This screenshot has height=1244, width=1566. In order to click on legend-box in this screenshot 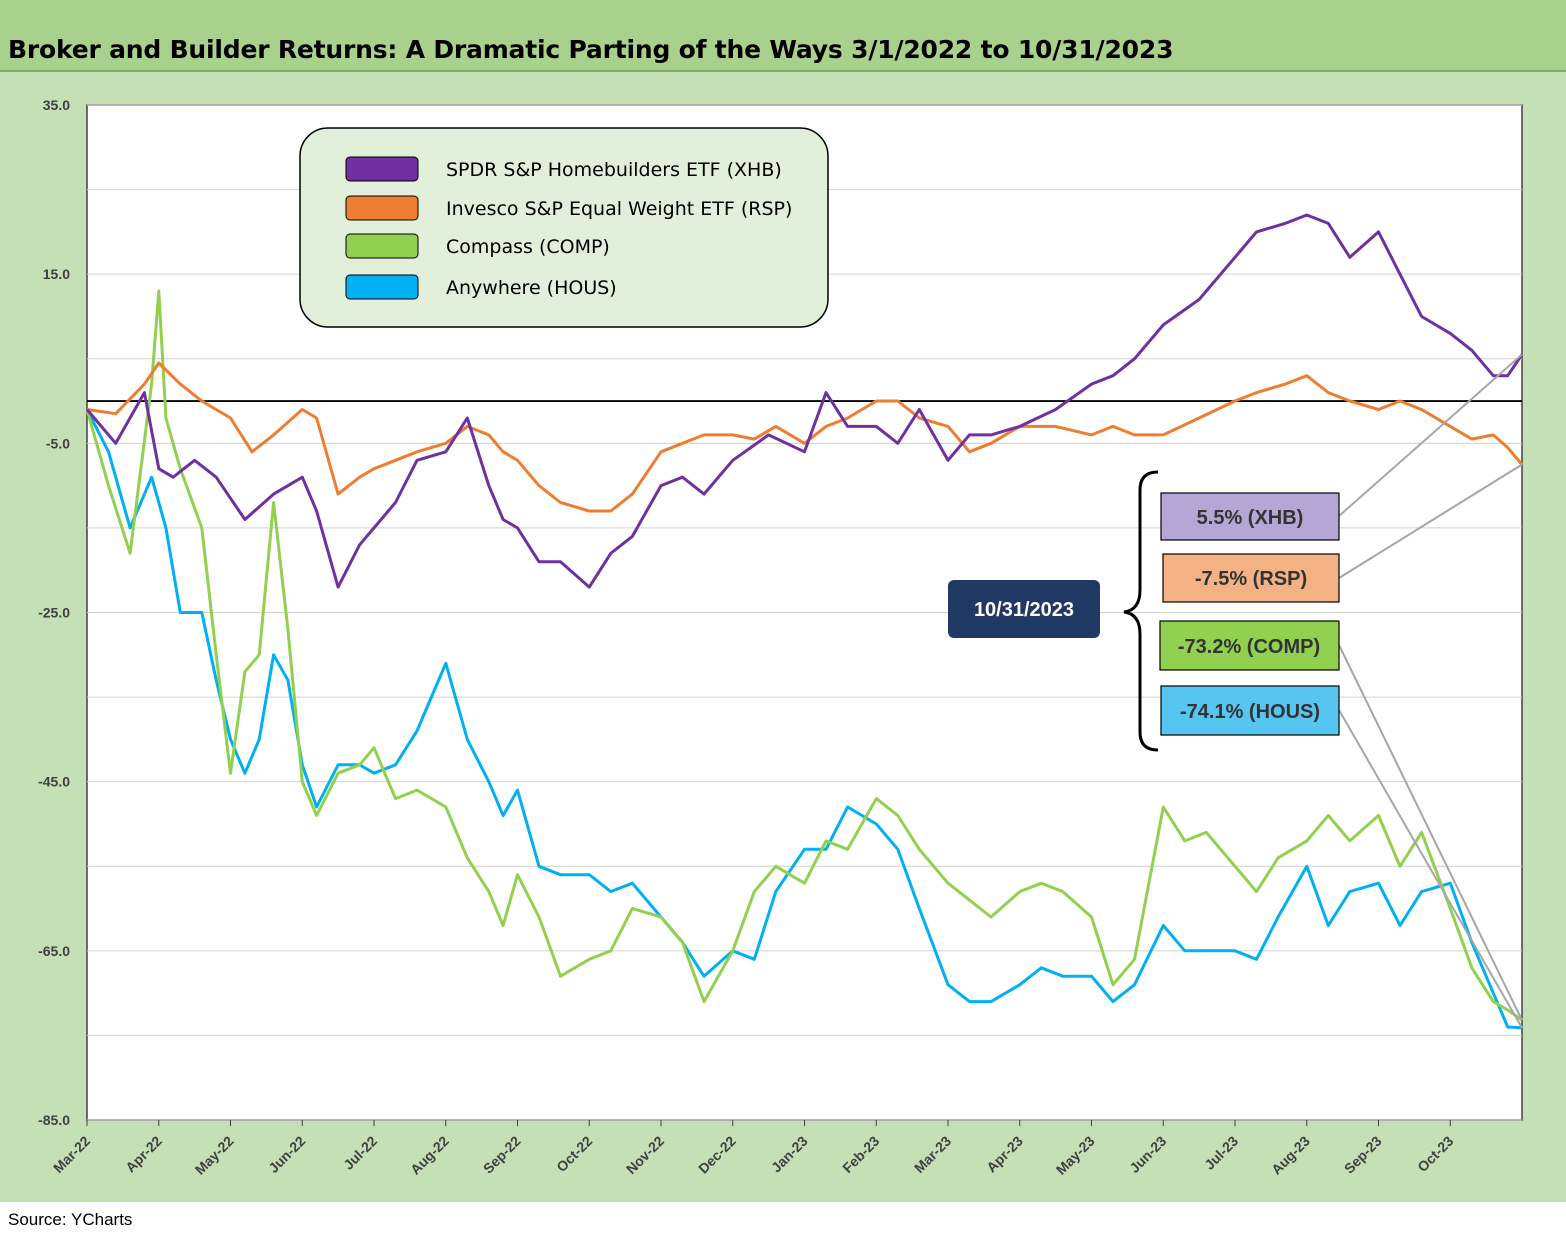, I will do `click(564, 227)`.